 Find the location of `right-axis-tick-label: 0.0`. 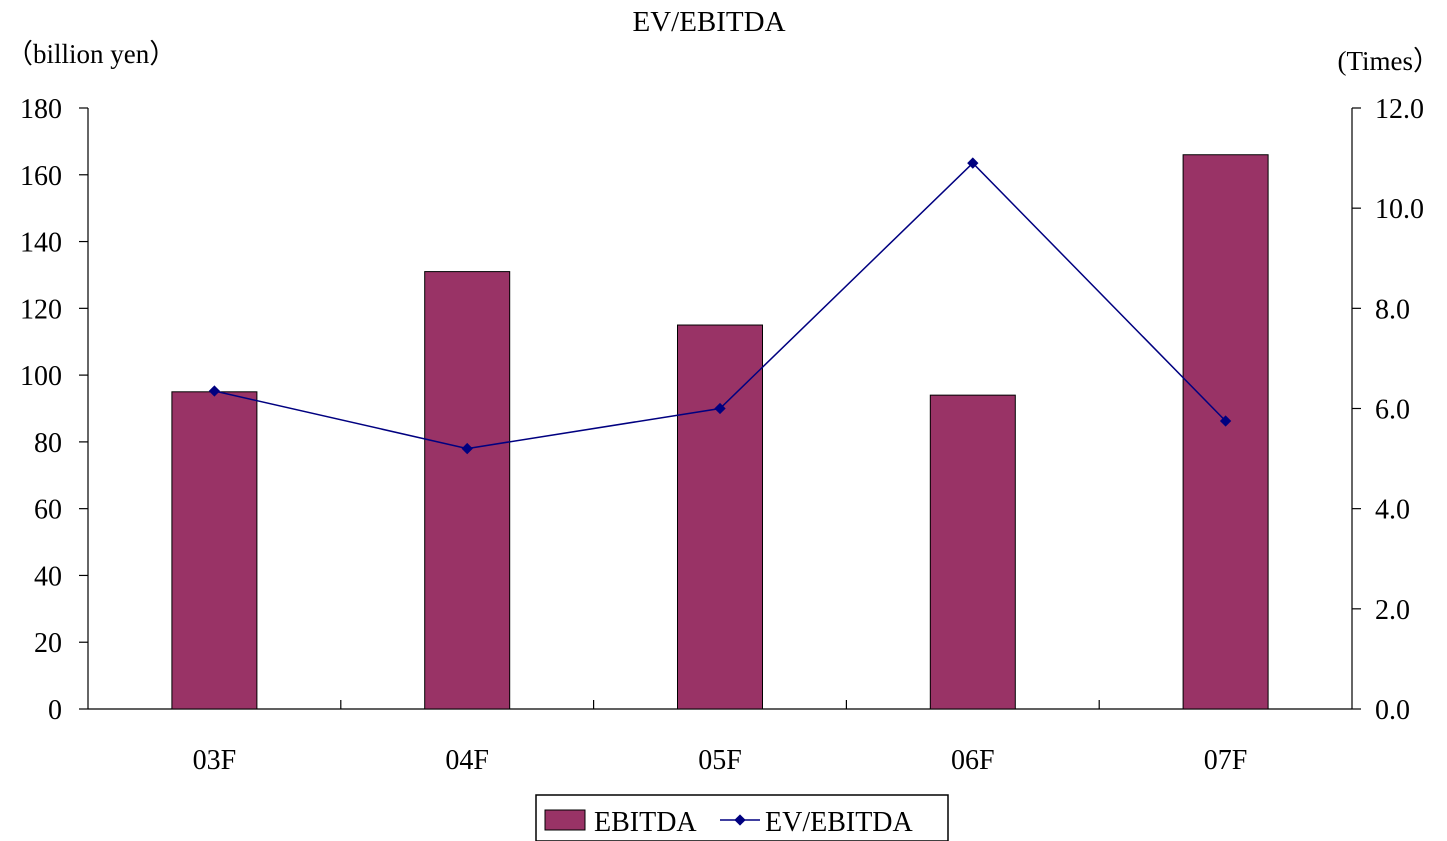

right-axis-tick-label: 0.0 is located at coordinates (1392, 710).